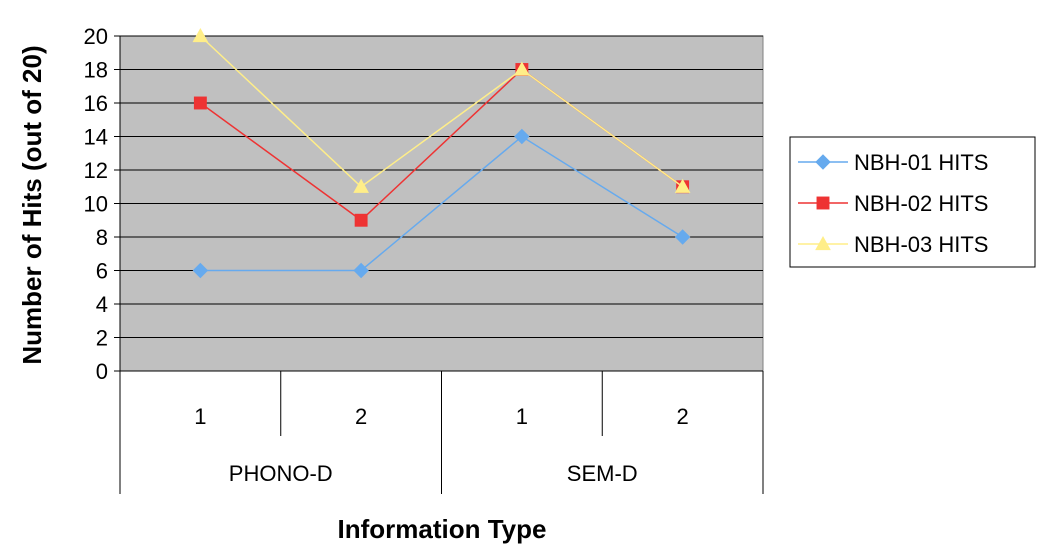  Describe the element at coordinates (96, 137) in the screenshot. I see `y-tick-label: 14` at that location.